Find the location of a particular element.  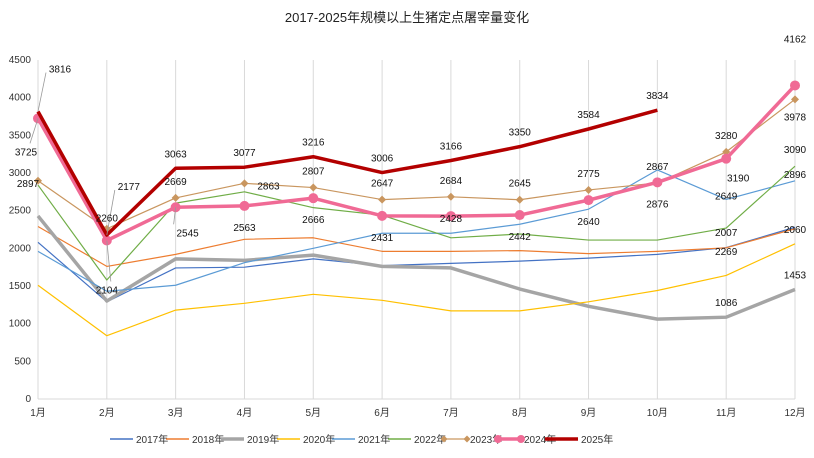

legend-item: 2020年 is located at coordinates (306, 439).